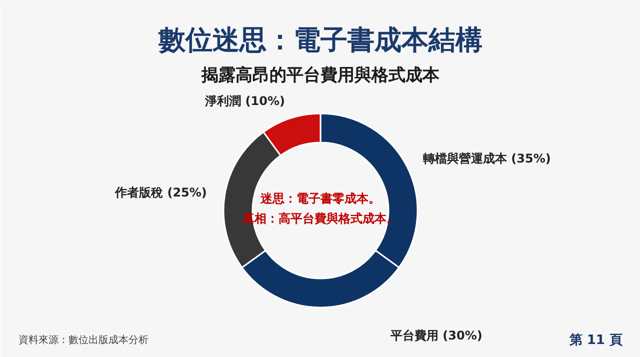 The height and width of the screenshot is (357, 640). I want to click on slice-label: 轉檔與營運成本 (35%), so click(486, 158).